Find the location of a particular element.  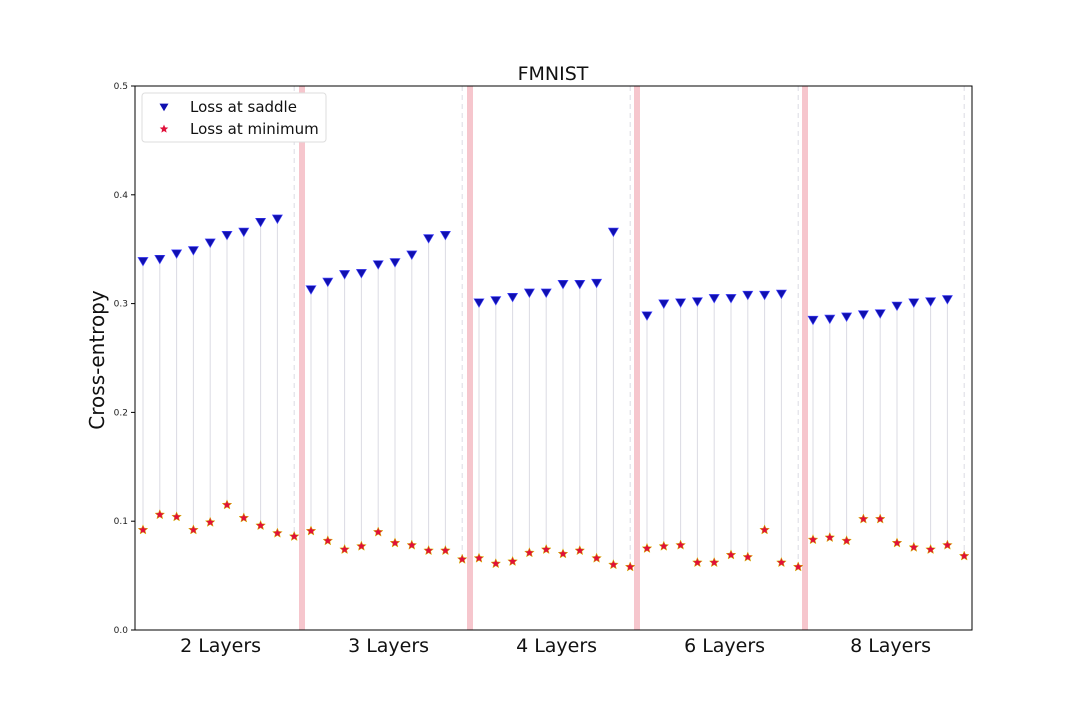

y-axis-label: Cross-entropy is located at coordinates (97, 360).